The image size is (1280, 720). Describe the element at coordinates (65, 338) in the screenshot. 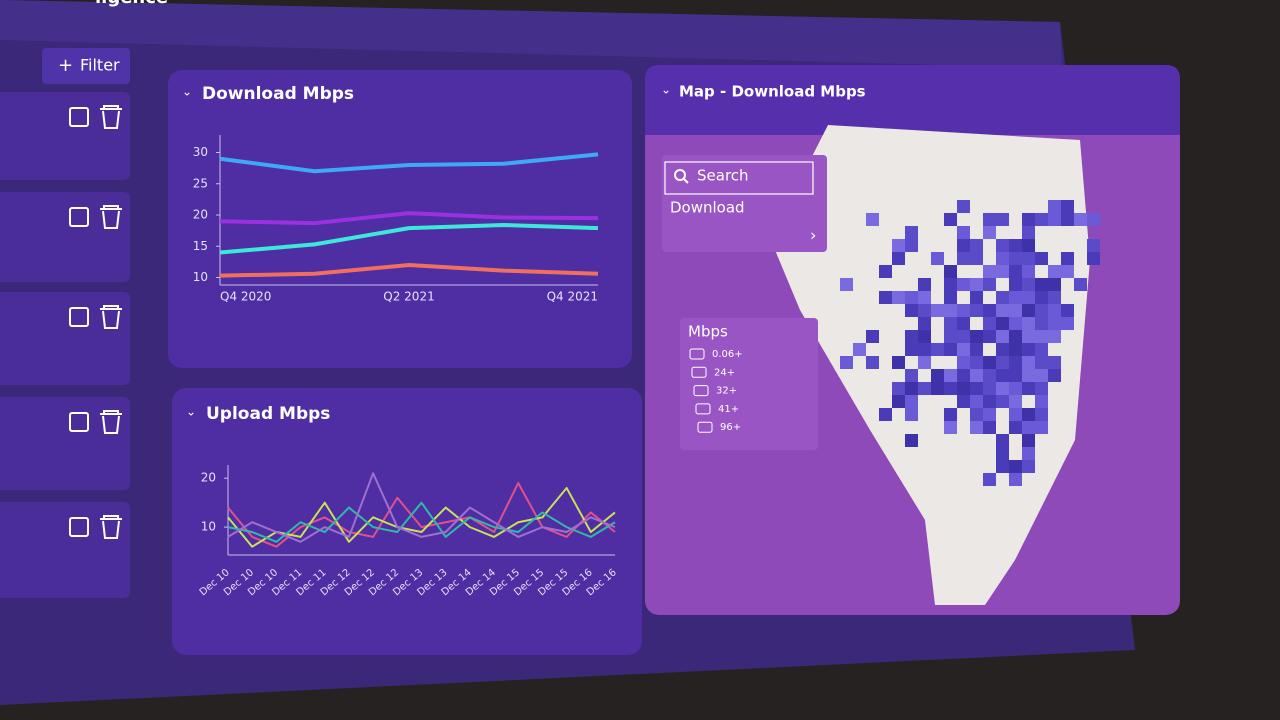

I see `list-card` at that location.